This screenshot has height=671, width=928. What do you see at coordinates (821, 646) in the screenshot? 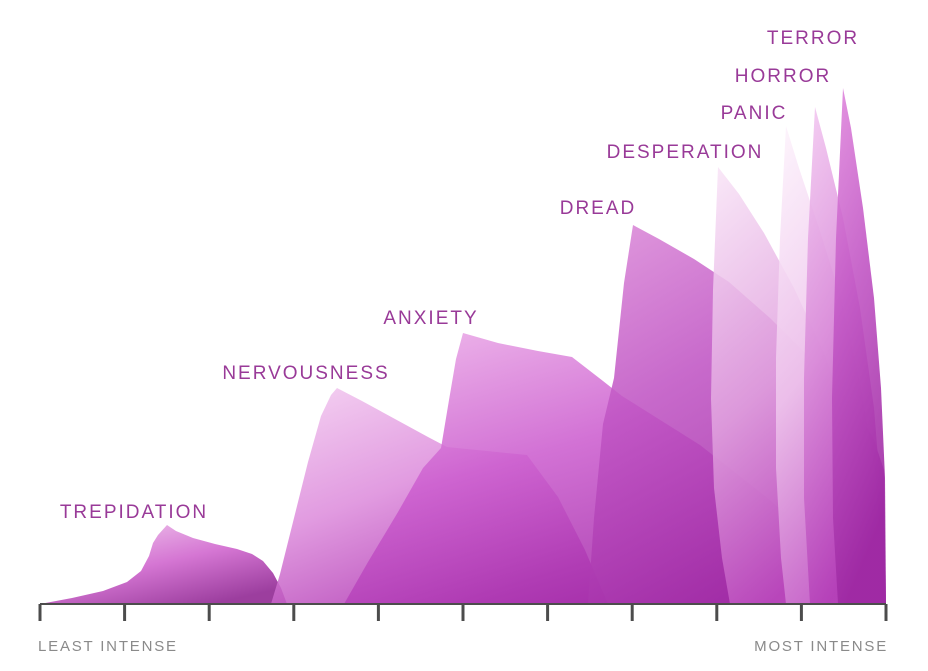
I see `axis-label-most-intense: MOST INTENSE` at bounding box center [821, 646].